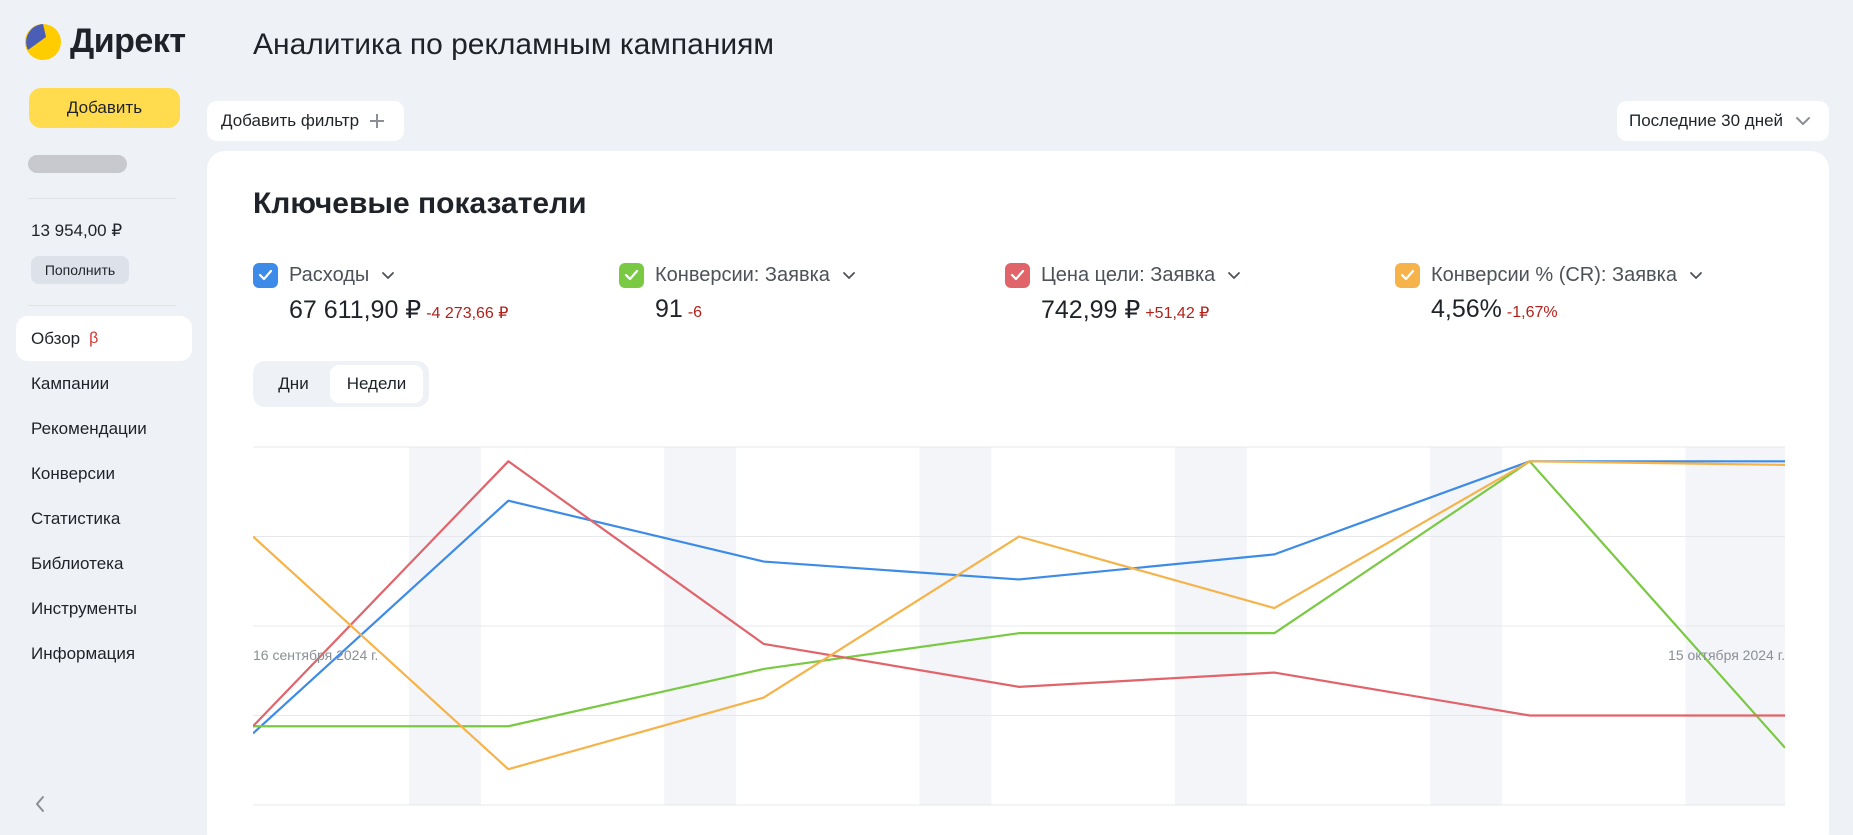  I want to click on metric-value: 67 611,90 ₽, so click(355, 310).